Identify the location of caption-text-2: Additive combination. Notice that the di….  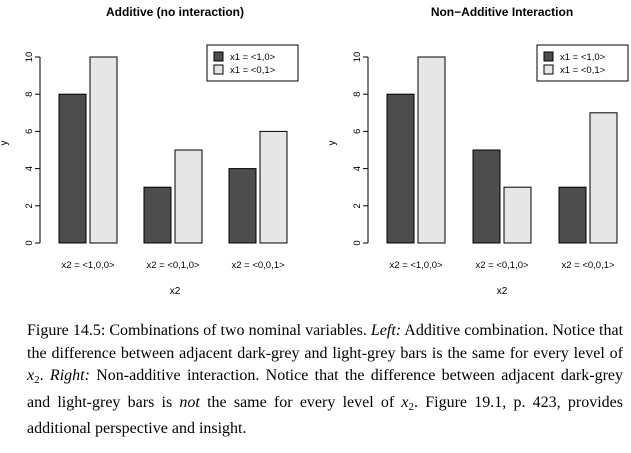
(325, 342).